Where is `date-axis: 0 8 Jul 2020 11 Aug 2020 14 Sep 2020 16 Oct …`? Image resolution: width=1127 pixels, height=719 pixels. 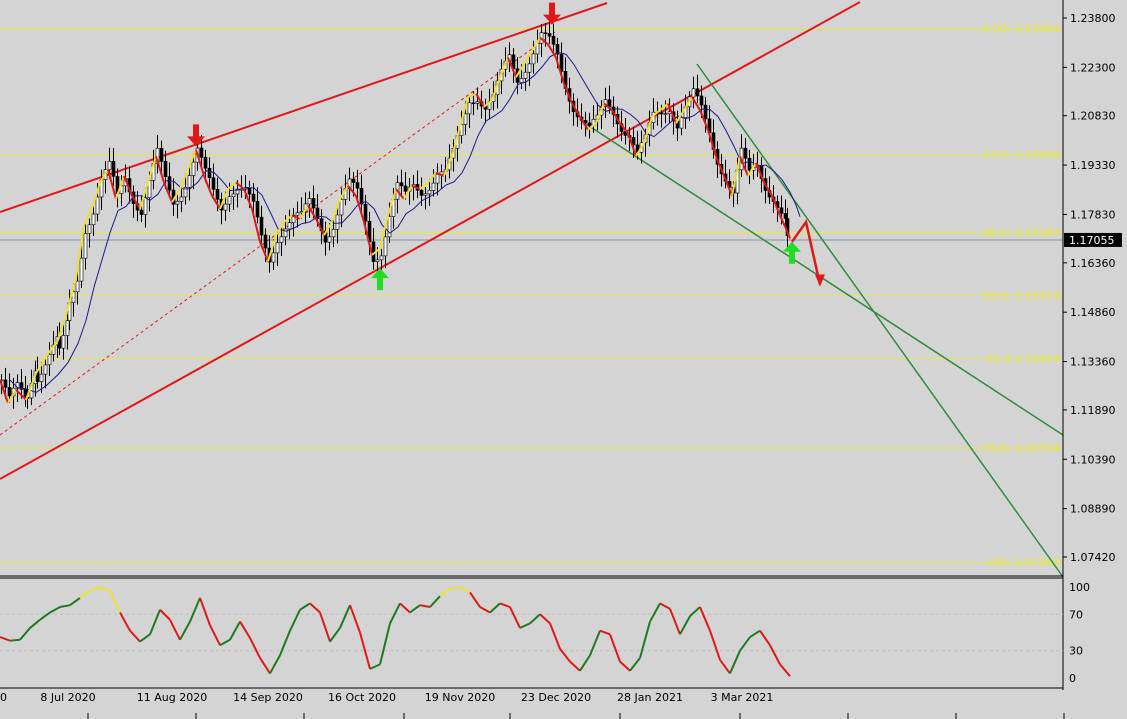 date-axis: 0 8 Jul 2020 11 Aug 2020 14 Sep 2020 16 Oct … is located at coordinates (532, 705).